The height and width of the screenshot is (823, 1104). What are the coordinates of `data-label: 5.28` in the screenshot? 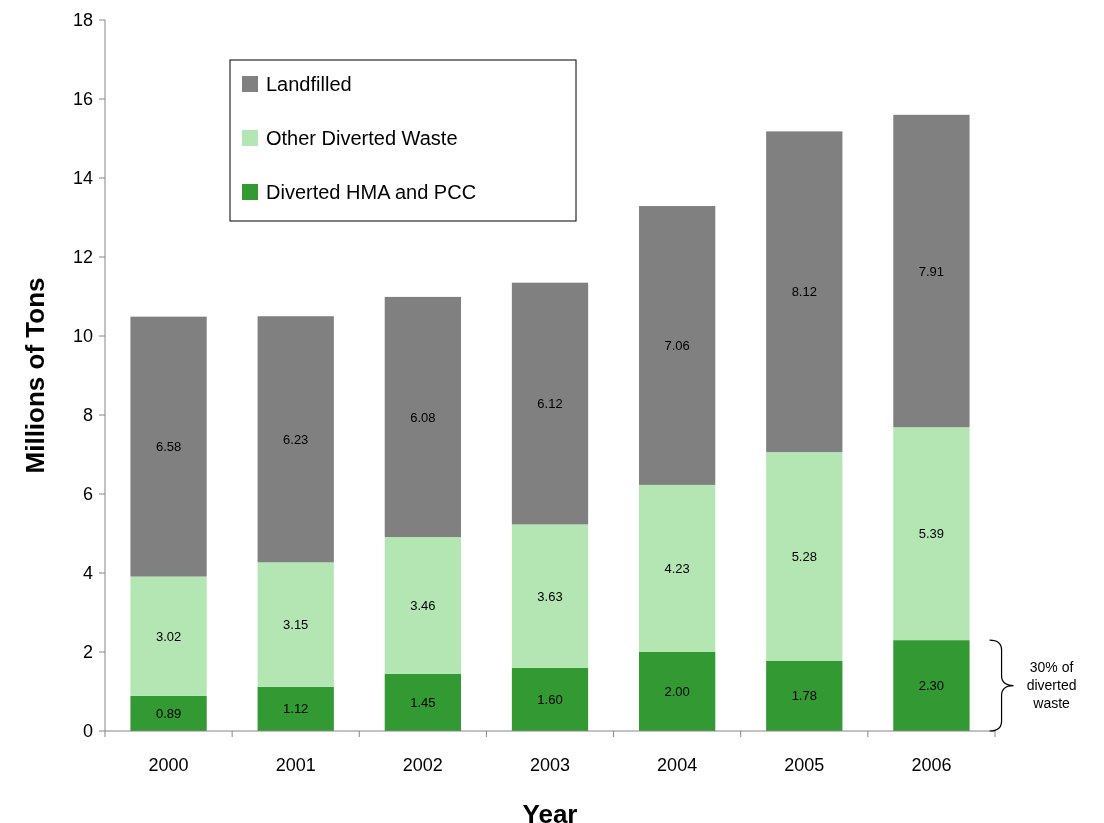 It's located at (804, 556).